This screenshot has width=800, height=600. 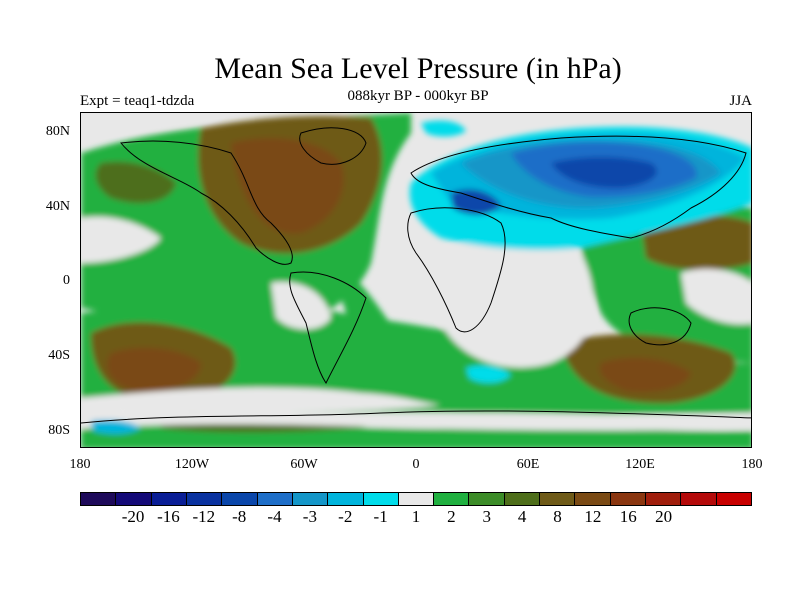 What do you see at coordinates (137, 101) in the screenshot?
I see `experiment-label: Expt = teaq1-tdzda` at bounding box center [137, 101].